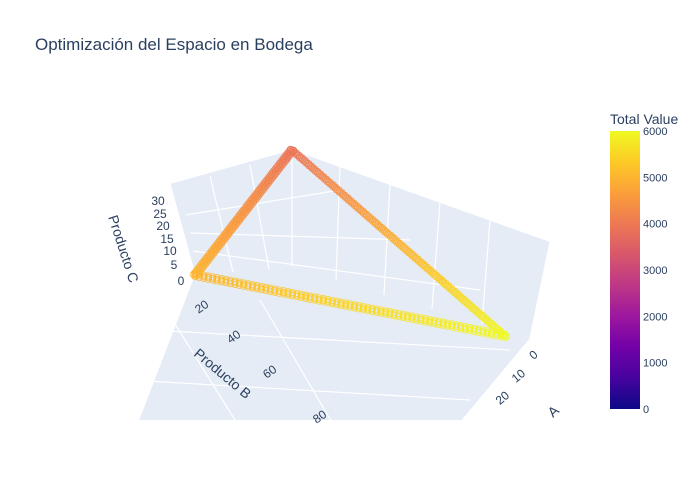  I want to click on colorbar-tick-label: 6000, so click(655, 132).